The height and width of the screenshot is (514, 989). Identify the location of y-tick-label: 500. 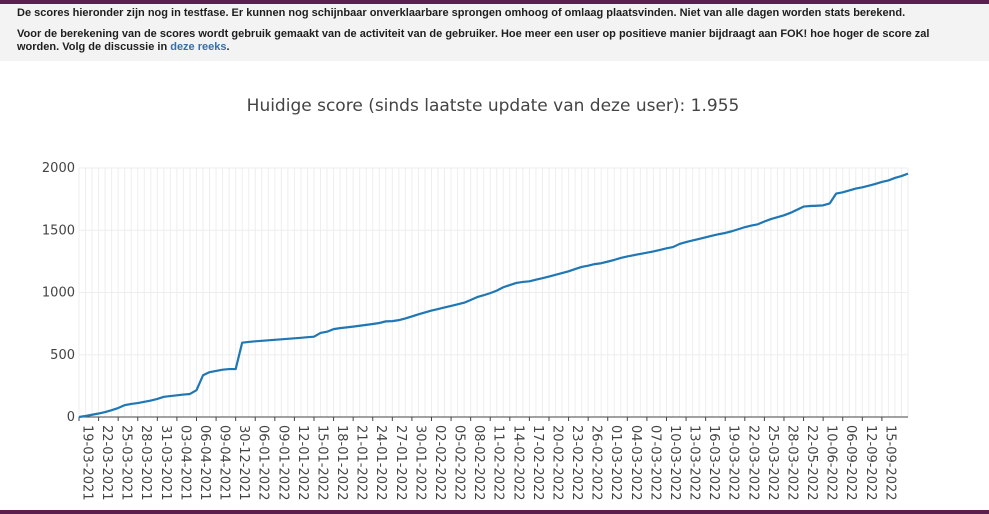
(62, 355).